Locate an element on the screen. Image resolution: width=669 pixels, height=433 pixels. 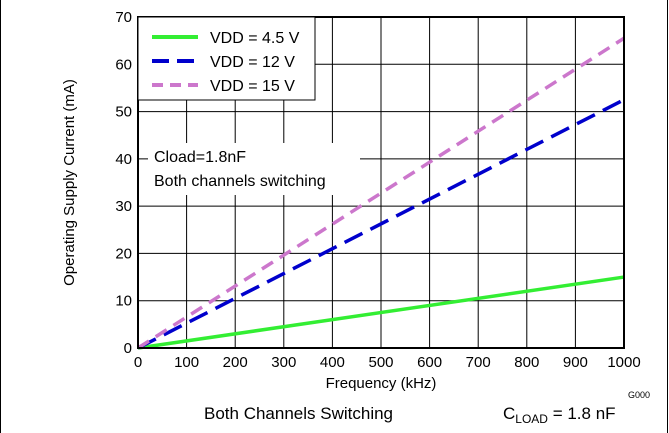
x-tick-labels: 0 100 200 300 400 500 600 700 800 900 1000 is located at coordinates (387, 362).